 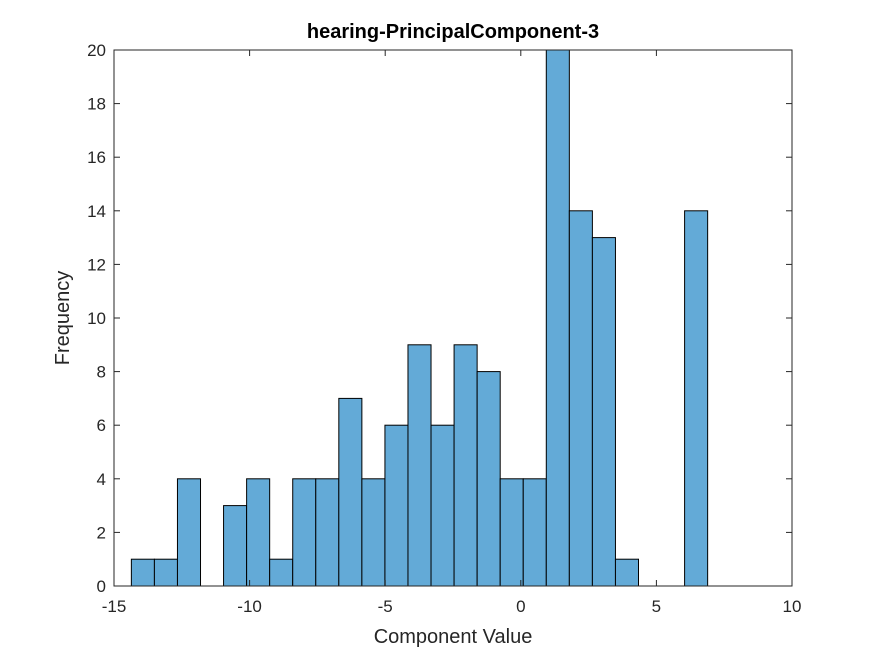 What do you see at coordinates (101, 586) in the screenshot?
I see `y-tick-label: 0` at bounding box center [101, 586].